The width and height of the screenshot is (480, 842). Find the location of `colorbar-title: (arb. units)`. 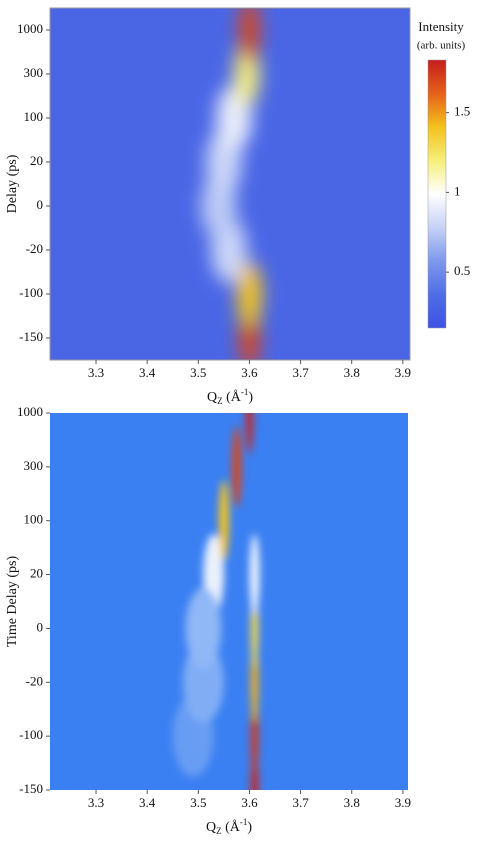

colorbar-title: (arb. units) is located at coordinates (441, 46).